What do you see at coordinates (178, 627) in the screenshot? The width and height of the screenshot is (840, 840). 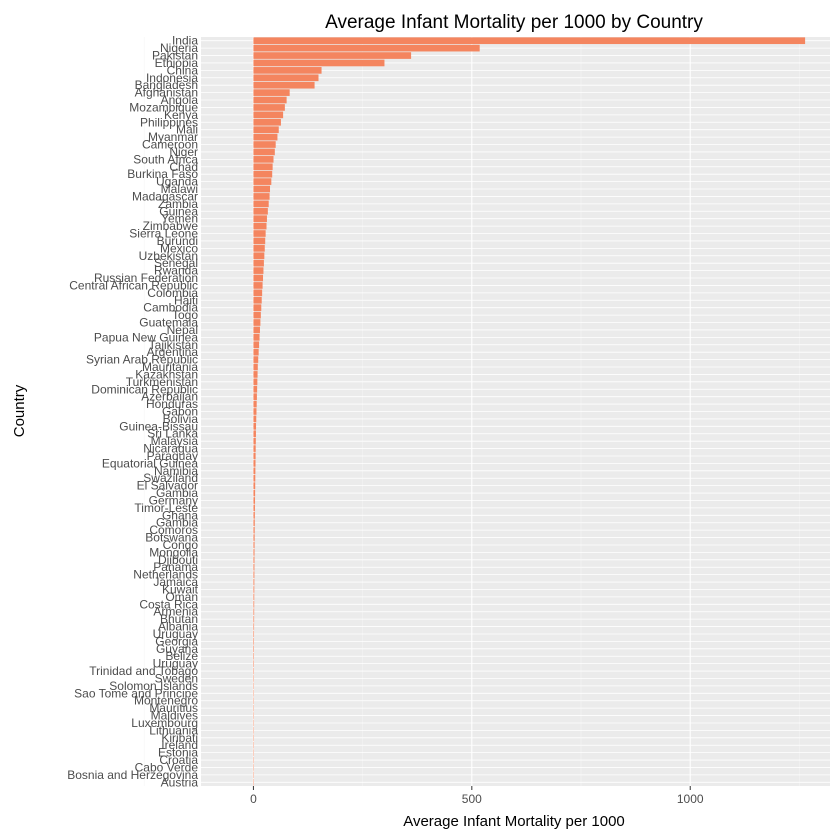 I see `y-tick-label: Albania` at bounding box center [178, 627].